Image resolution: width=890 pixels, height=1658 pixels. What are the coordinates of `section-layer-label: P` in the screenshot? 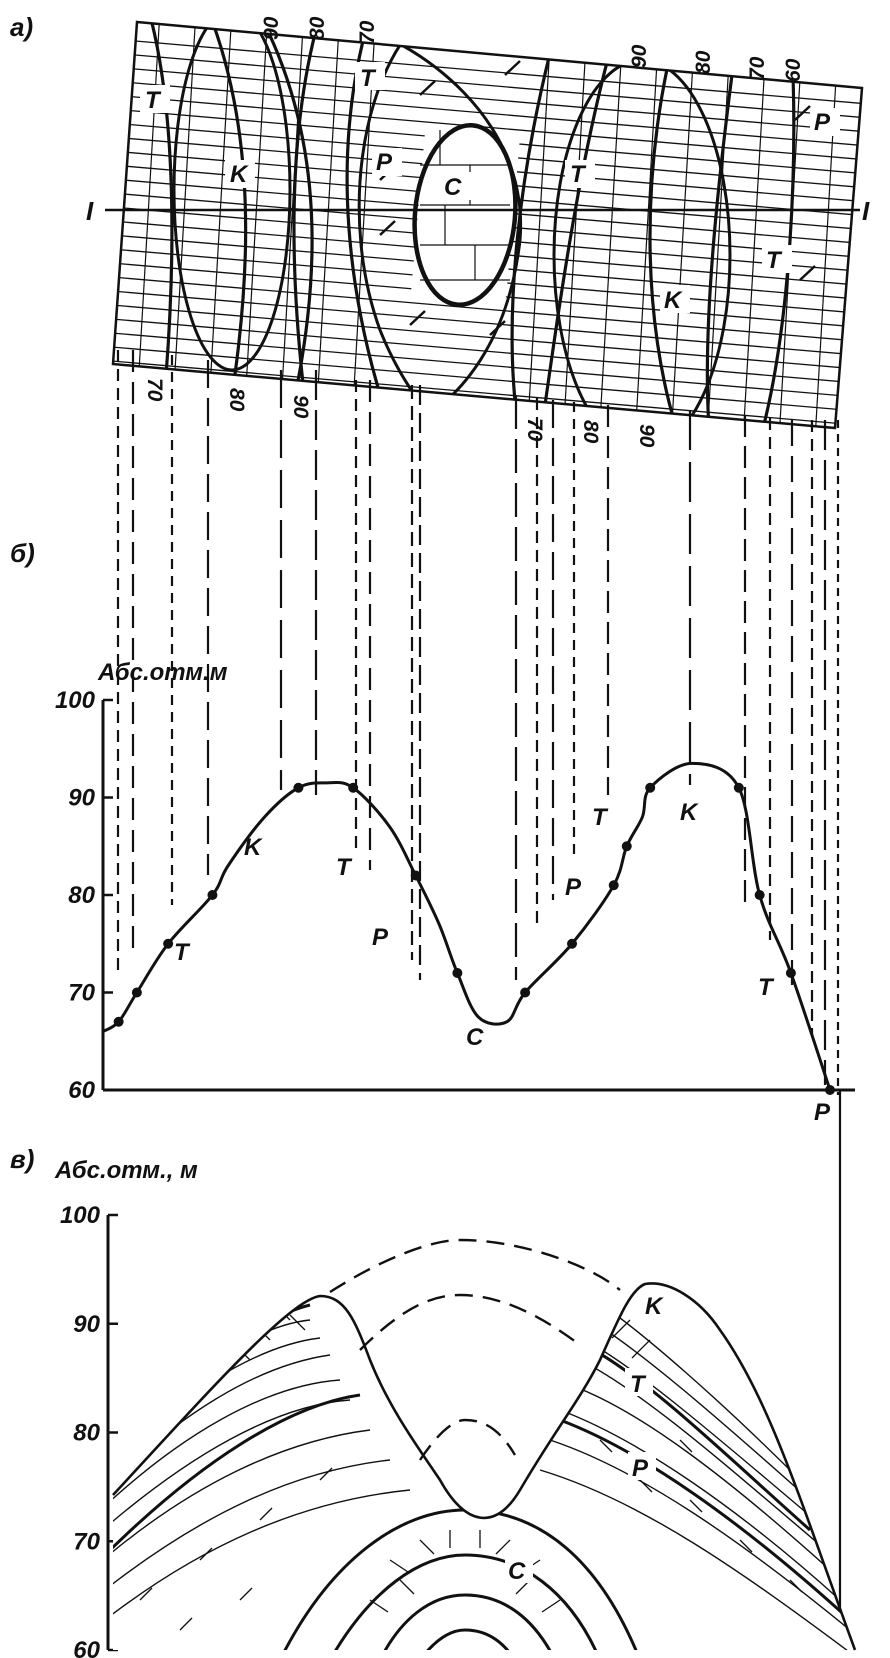 It's located at (640, 1468).